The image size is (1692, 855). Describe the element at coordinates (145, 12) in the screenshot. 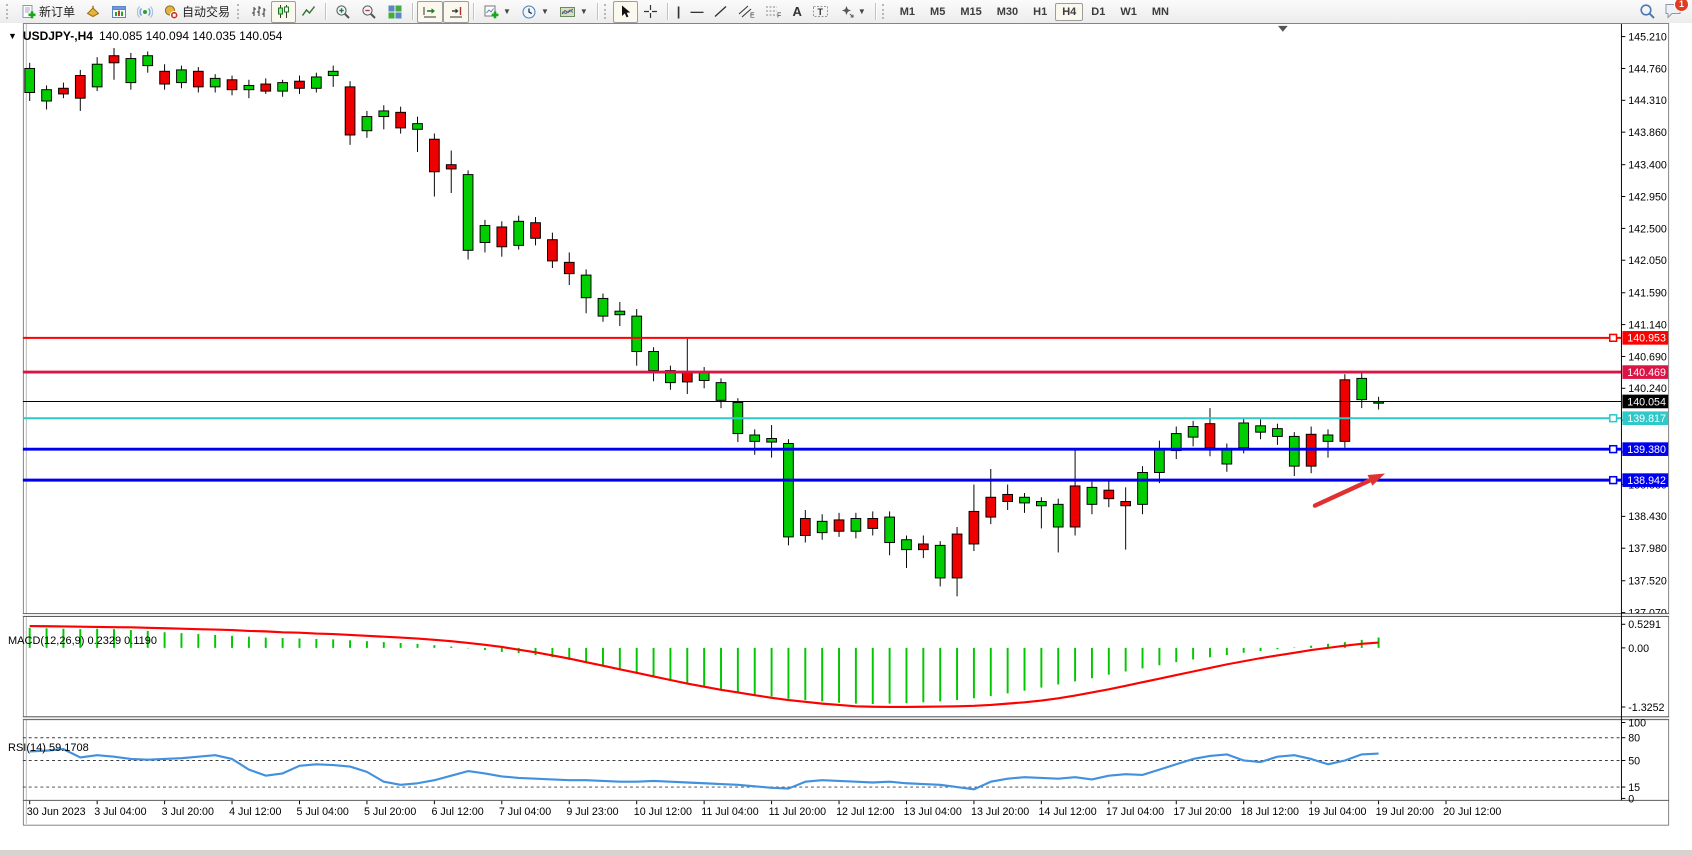

I see `signals-button` at that location.